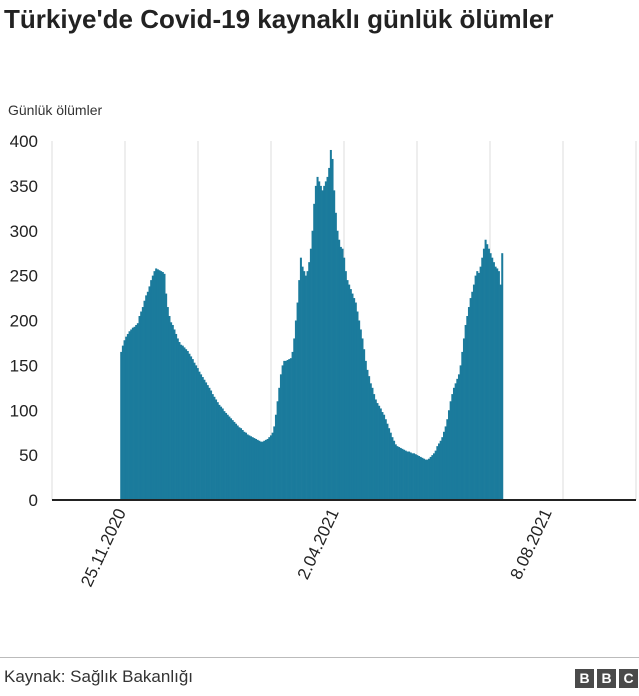 This screenshot has height=696, width=639. What do you see at coordinates (531, 544) in the screenshot?
I see `x-tick-label: 8.08.2021` at bounding box center [531, 544].